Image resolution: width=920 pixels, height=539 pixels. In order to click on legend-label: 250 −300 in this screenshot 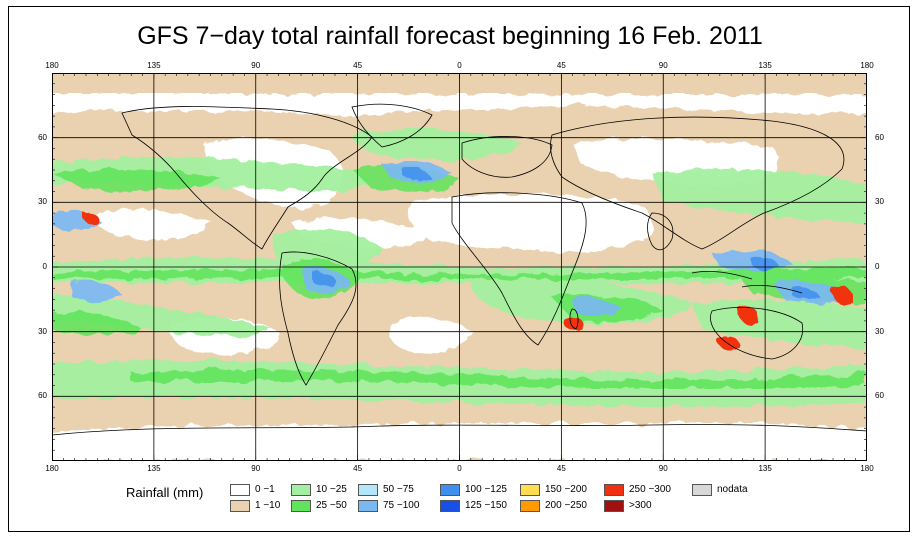, I will do `click(650, 489)`.